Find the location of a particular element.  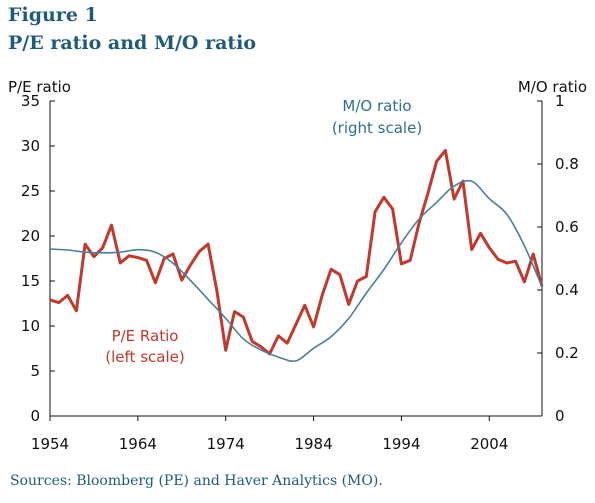

right-axis-ticks: 0 0.2 0.4 0.6 0.8 1 is located at coordinates (558, 258).